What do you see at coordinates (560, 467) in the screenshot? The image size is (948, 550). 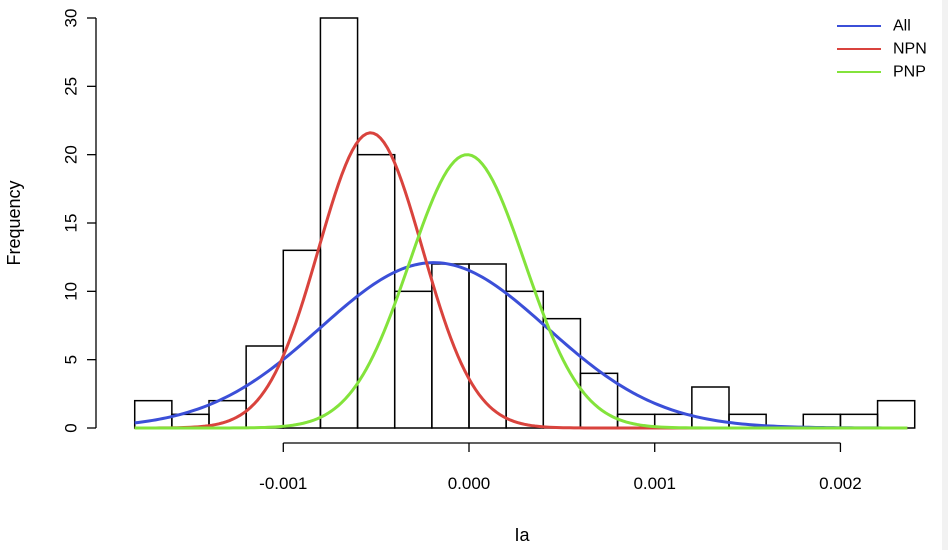 I see `x-axis: -0.001 0.000 0.001 0.002` at bounding box center [560, 467].